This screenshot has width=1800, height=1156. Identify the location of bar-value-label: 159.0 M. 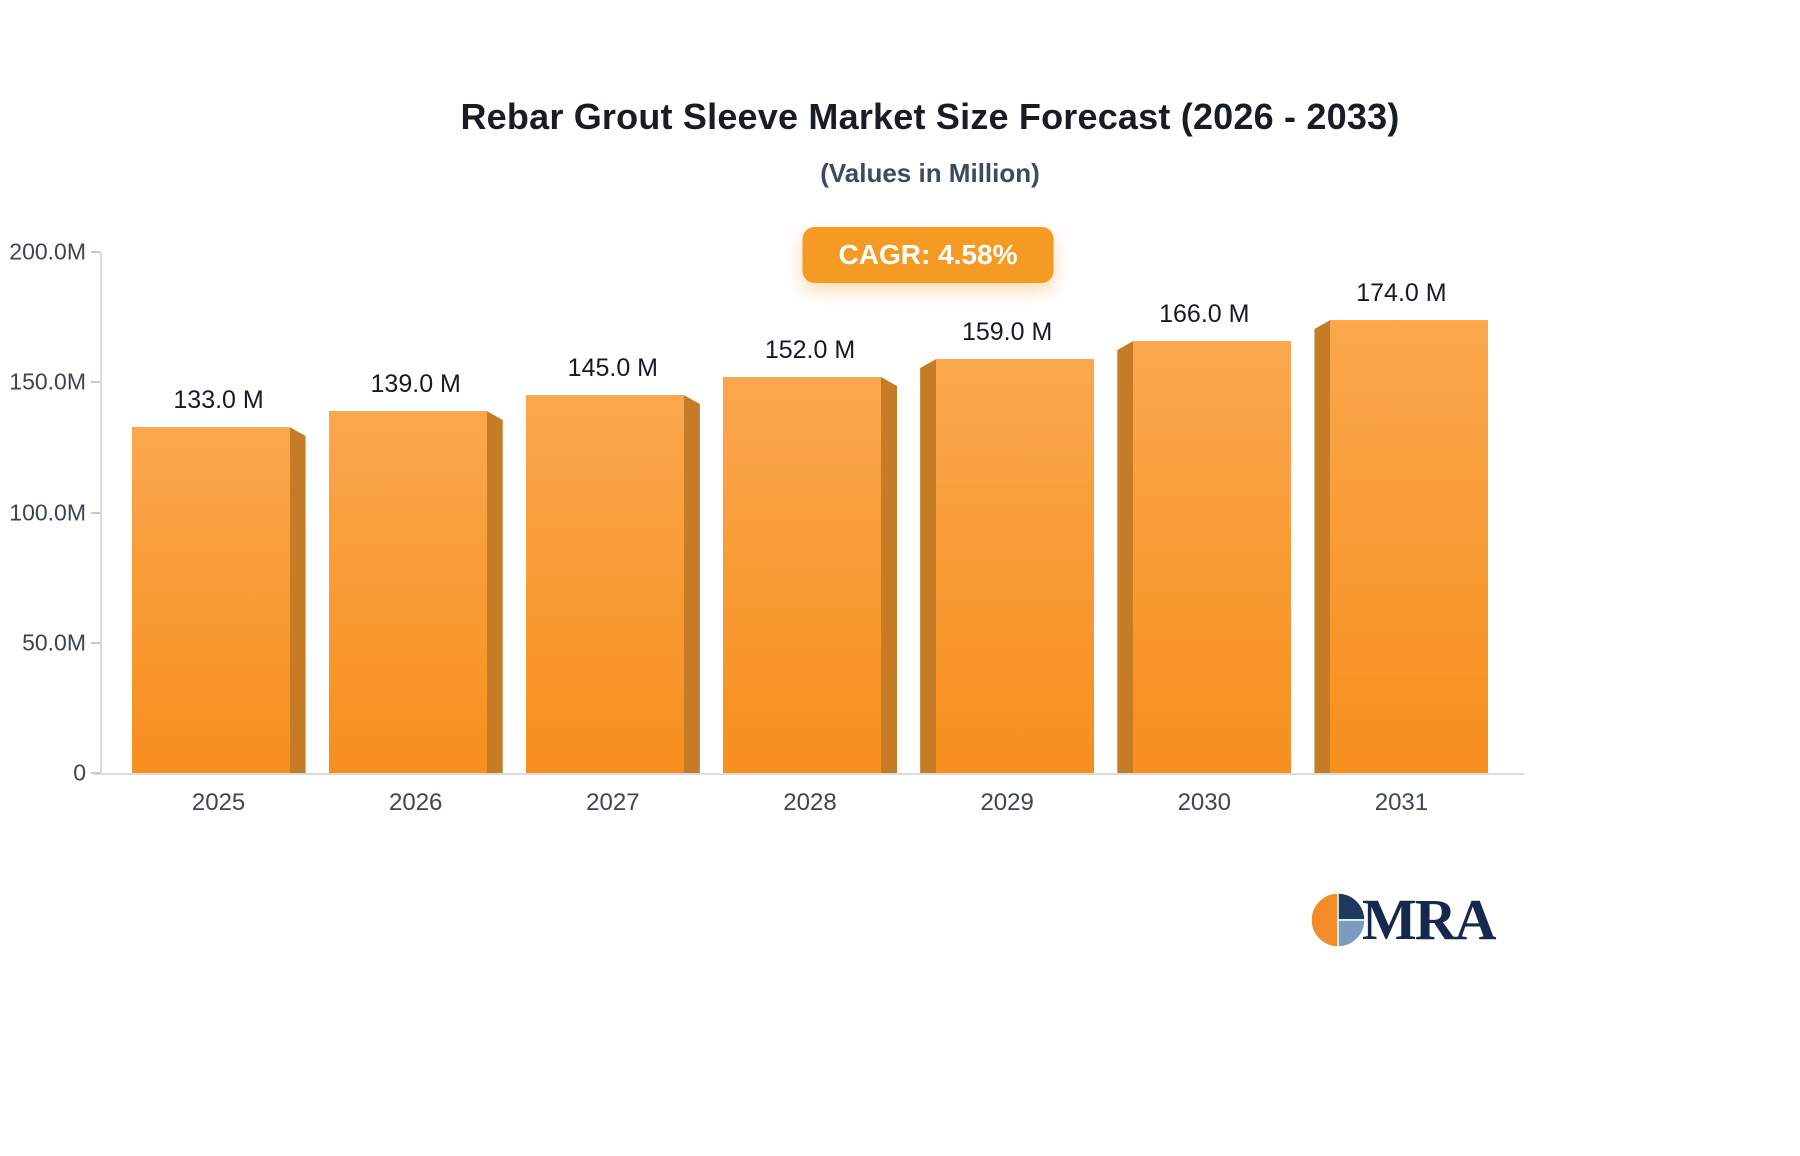
(1007, 332).